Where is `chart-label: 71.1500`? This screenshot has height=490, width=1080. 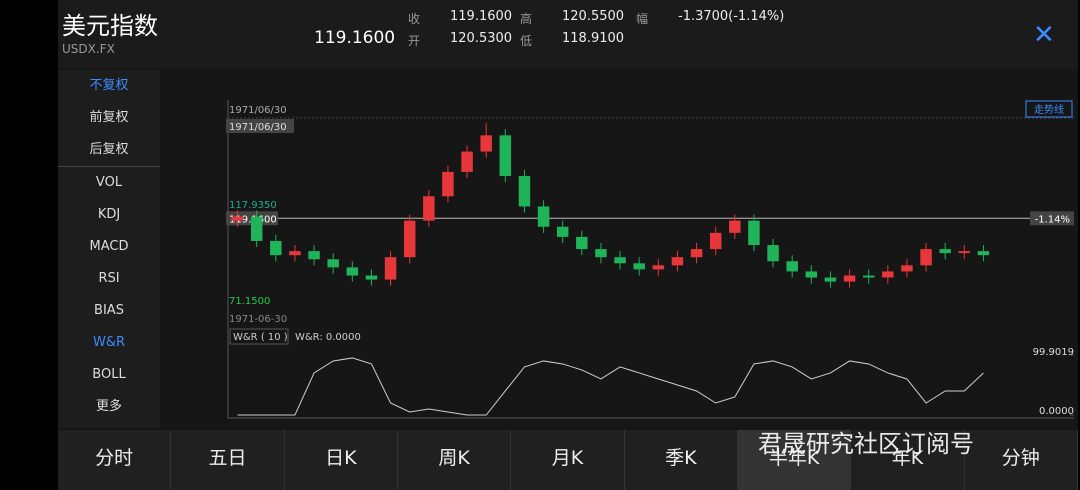
chart-label: 71.1500 is located at coordinates (249, 301).